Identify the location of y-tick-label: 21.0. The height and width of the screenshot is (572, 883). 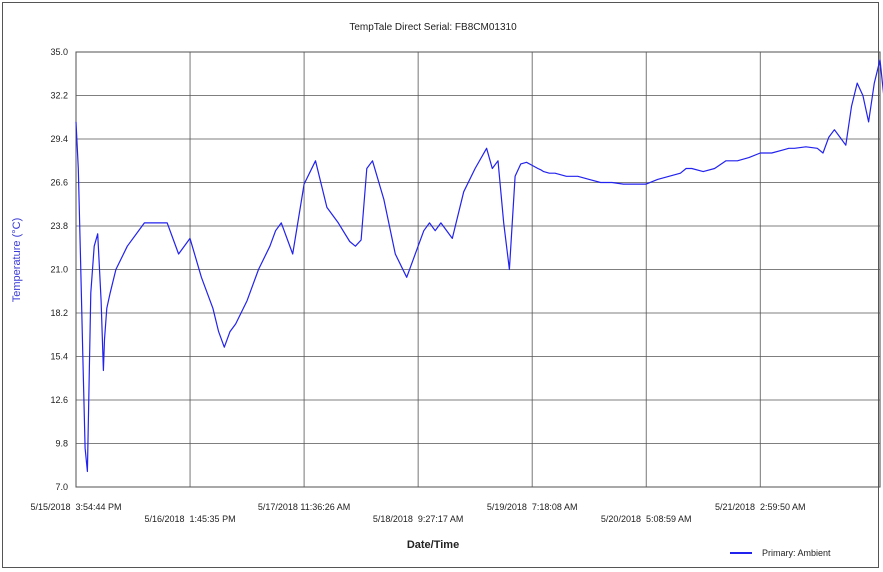
(59, 270).